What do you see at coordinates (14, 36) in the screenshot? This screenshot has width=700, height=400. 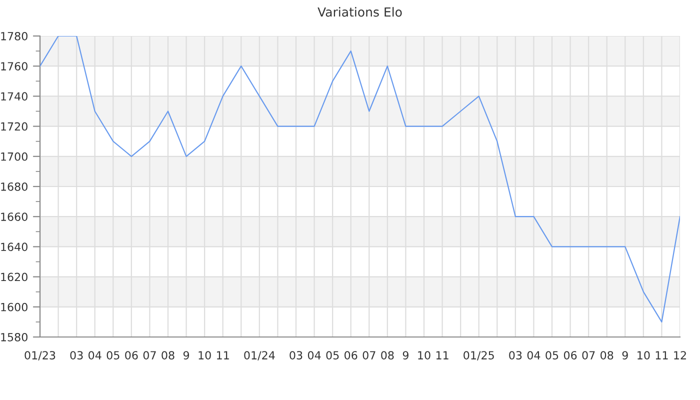 I see `y-tick-label: 1780` at bounding box center [14, 36].